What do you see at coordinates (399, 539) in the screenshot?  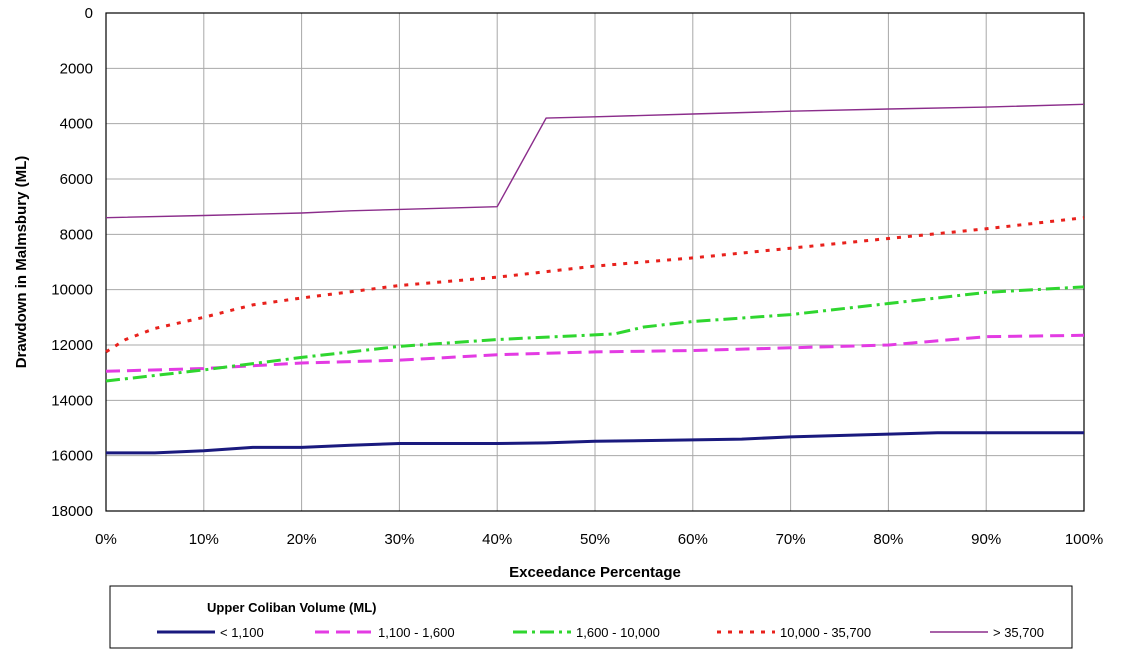 I see `x-tick-label: 30%` at bounding box center [399, 539].